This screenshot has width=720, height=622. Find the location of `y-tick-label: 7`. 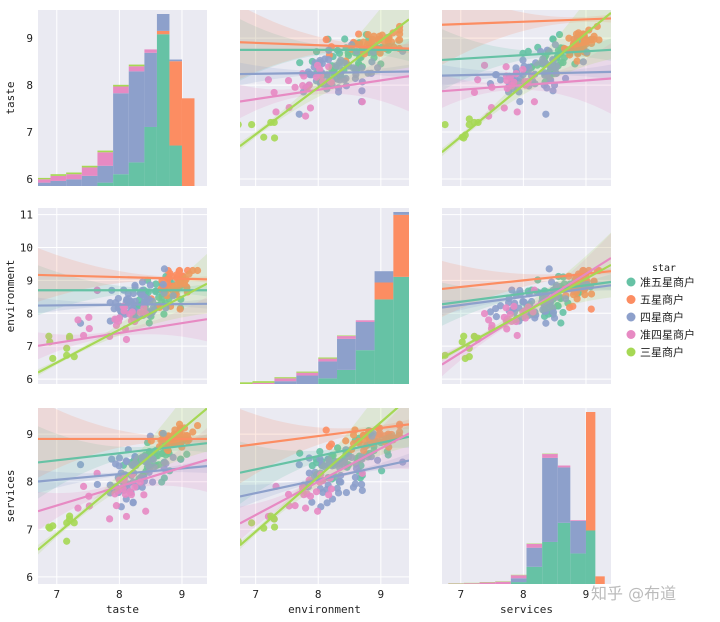

y-tick-label: 7 is located at coordinates (29, 132).